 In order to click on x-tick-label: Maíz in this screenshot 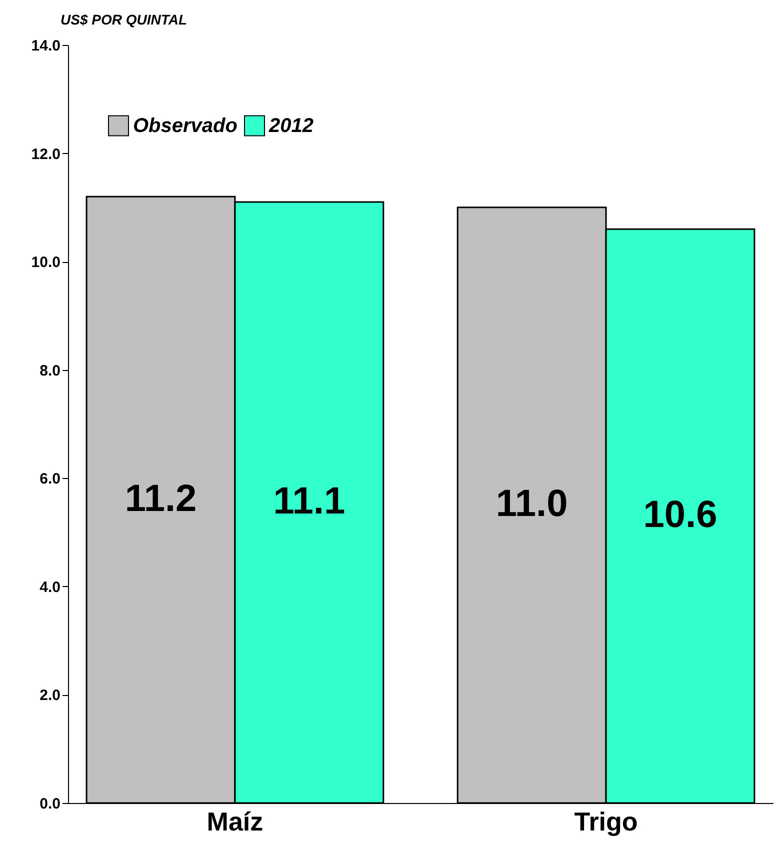, I will do `click(235, 821)`.